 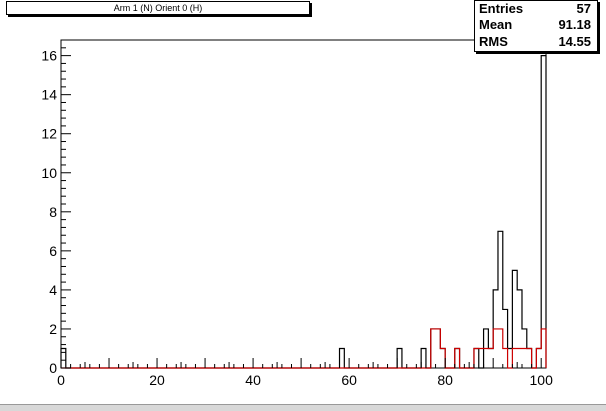 I want to click on stats-mean-label: Mean, so click(x=496, y=24).